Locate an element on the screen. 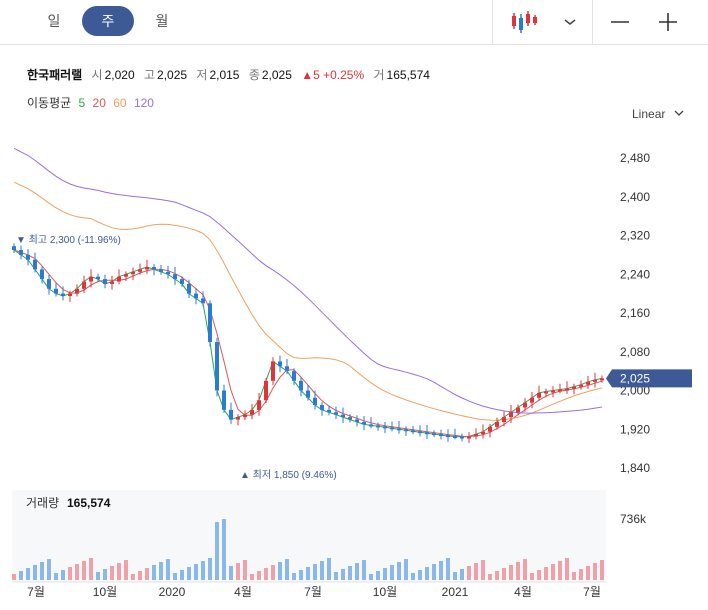 The width and height of the screenshot is (708, 610). candlestick-icon is located at coordinates (524, 22).